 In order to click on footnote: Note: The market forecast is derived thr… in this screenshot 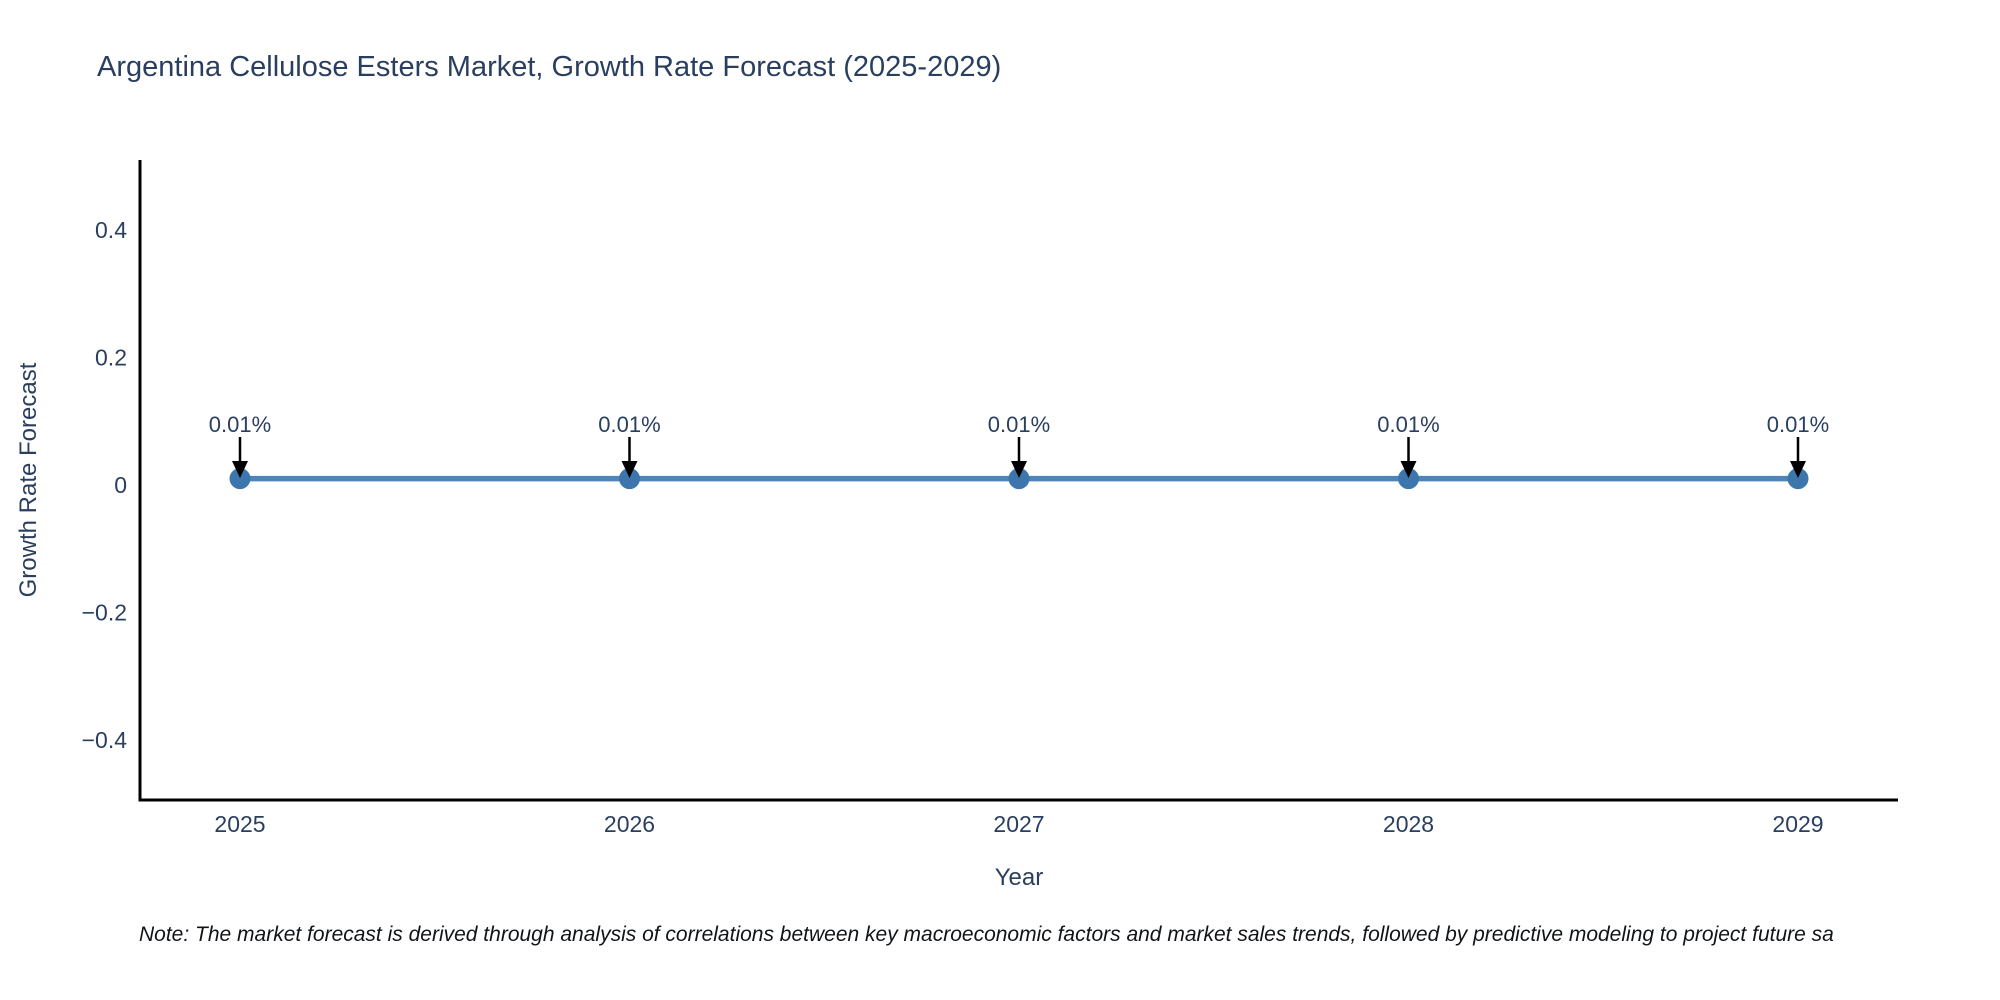, I will do `click(986, 934)`.